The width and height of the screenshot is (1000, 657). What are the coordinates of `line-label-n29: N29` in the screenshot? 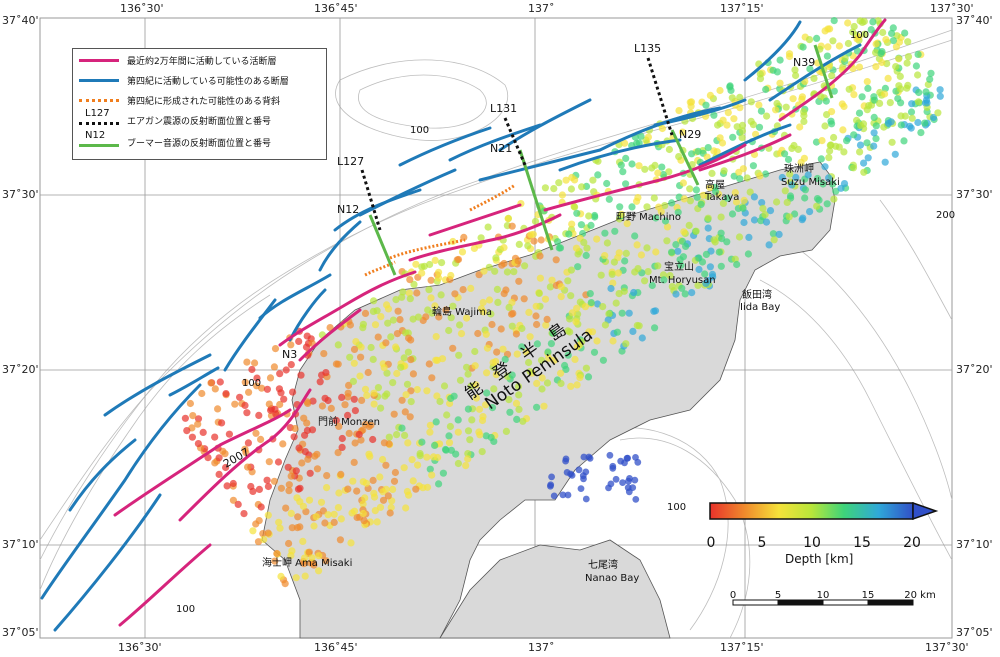 It's located at (690, 134).